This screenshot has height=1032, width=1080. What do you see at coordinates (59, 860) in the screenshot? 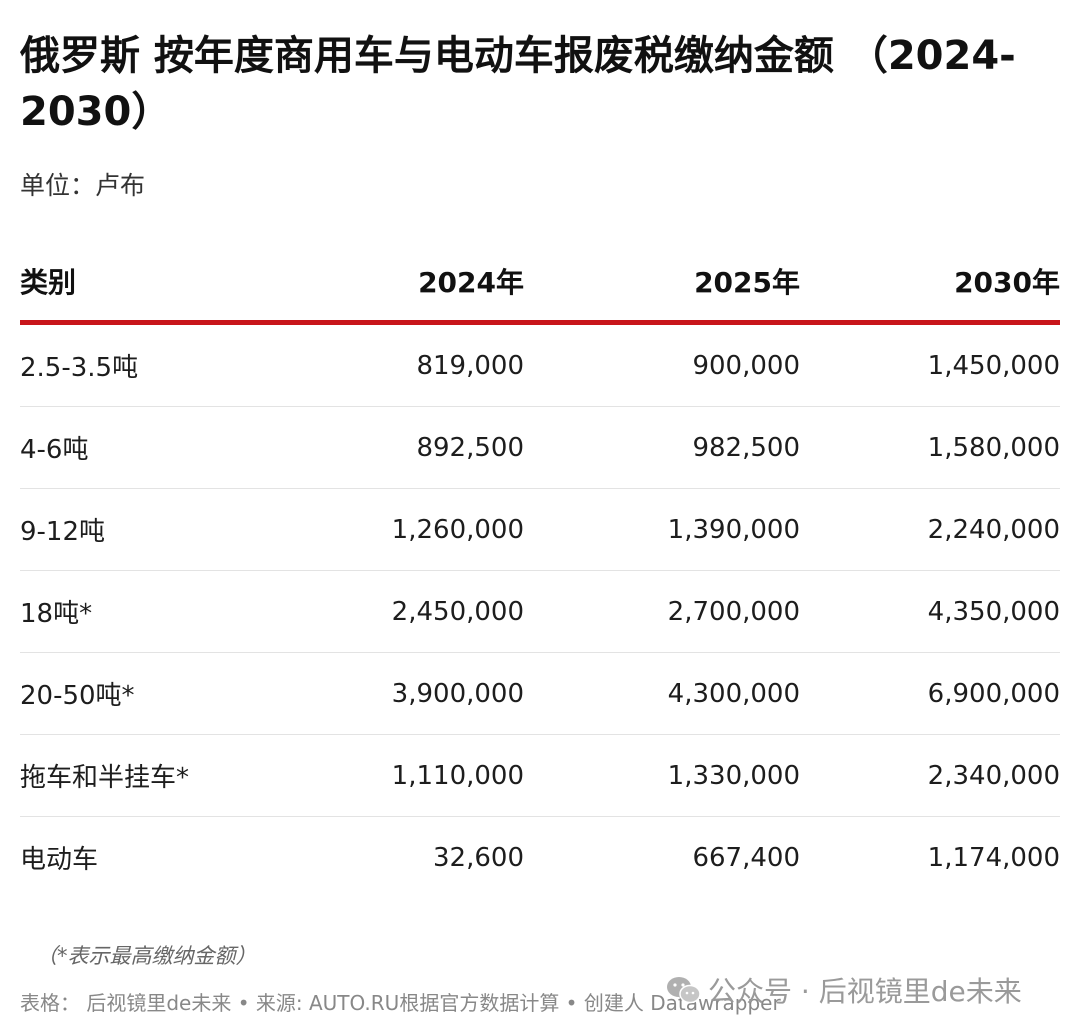
I see `row-category: 电动车` at bounding box center [59, 860].